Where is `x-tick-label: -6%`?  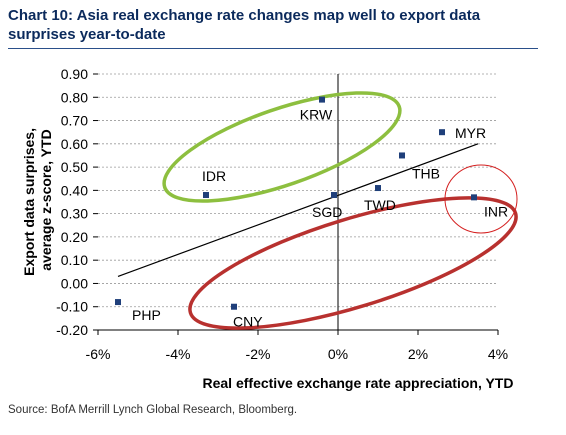 x-tick-label: -6% is located at coordinates (98, 354).